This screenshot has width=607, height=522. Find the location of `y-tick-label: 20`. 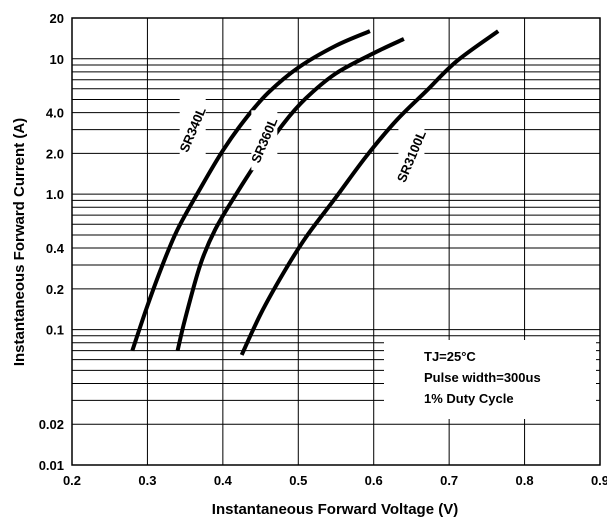

y-tick-label: 20 is located at coordinates (57, 18).